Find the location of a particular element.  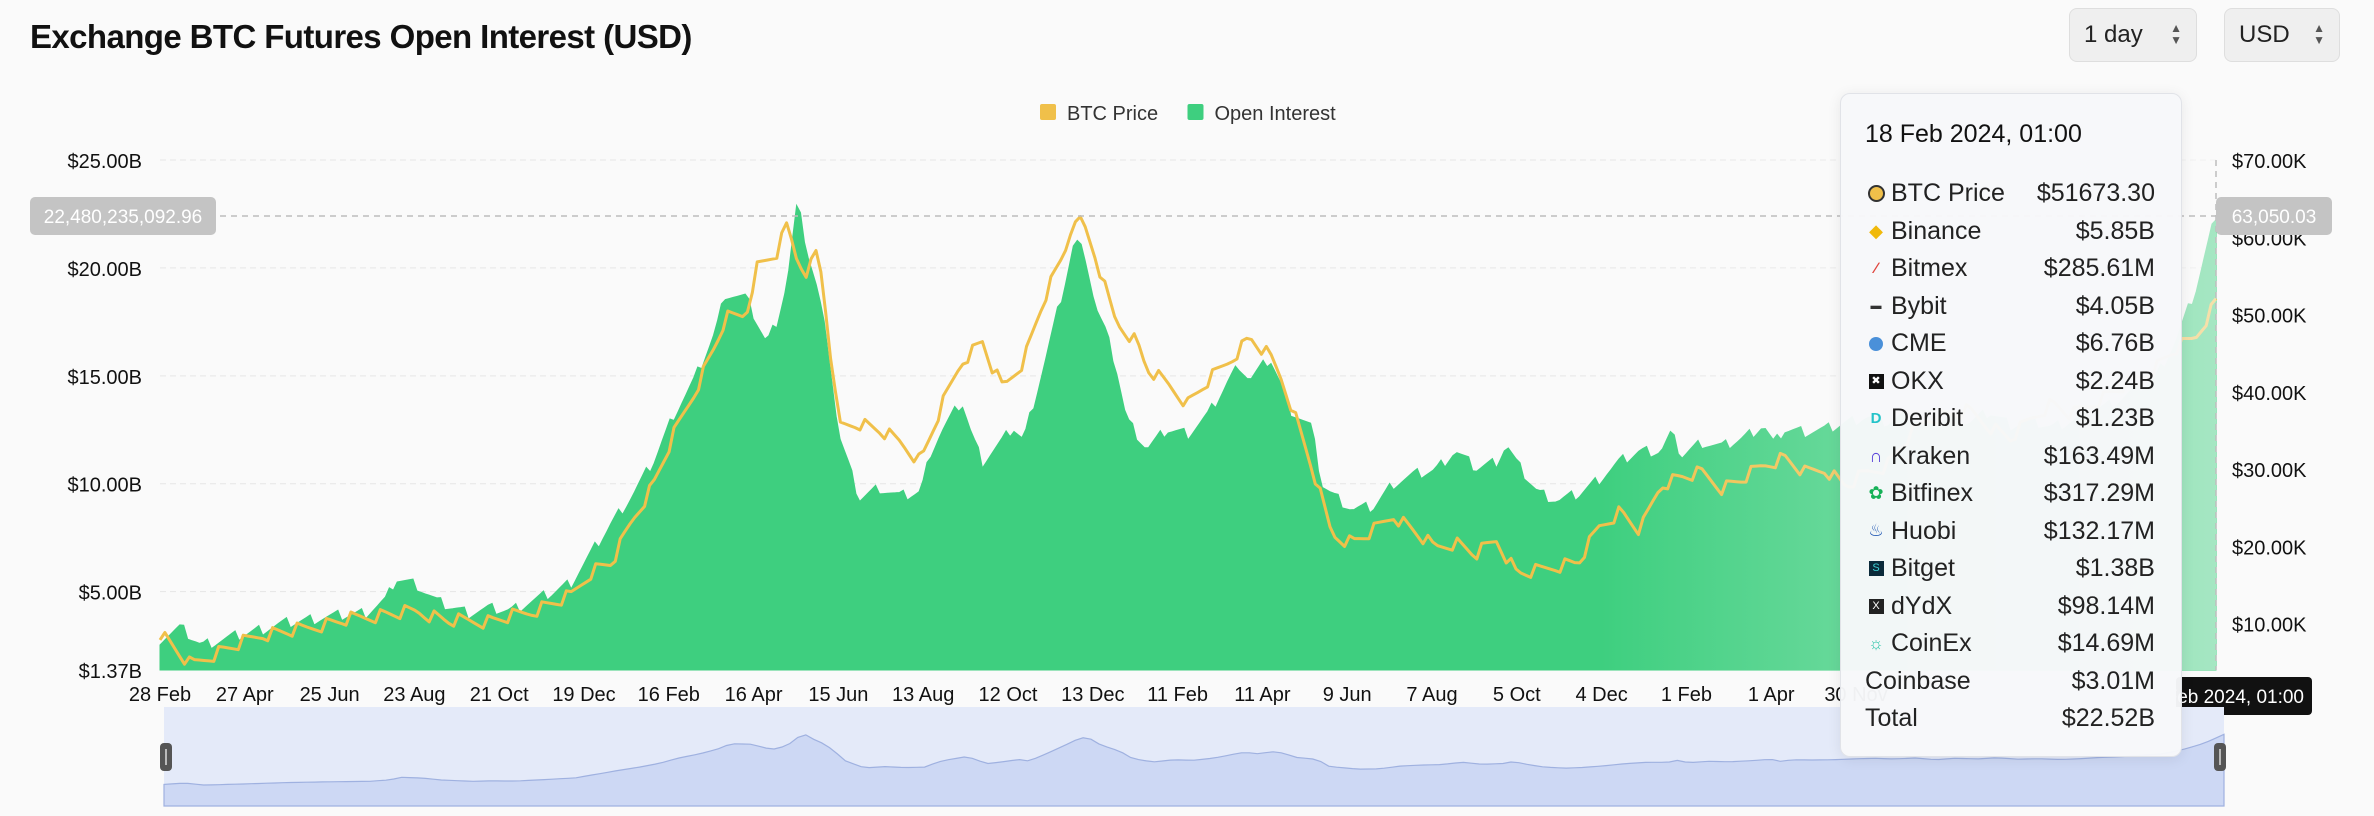

x-tick-label: 1 Apr is located at coordinates (1771, 695).